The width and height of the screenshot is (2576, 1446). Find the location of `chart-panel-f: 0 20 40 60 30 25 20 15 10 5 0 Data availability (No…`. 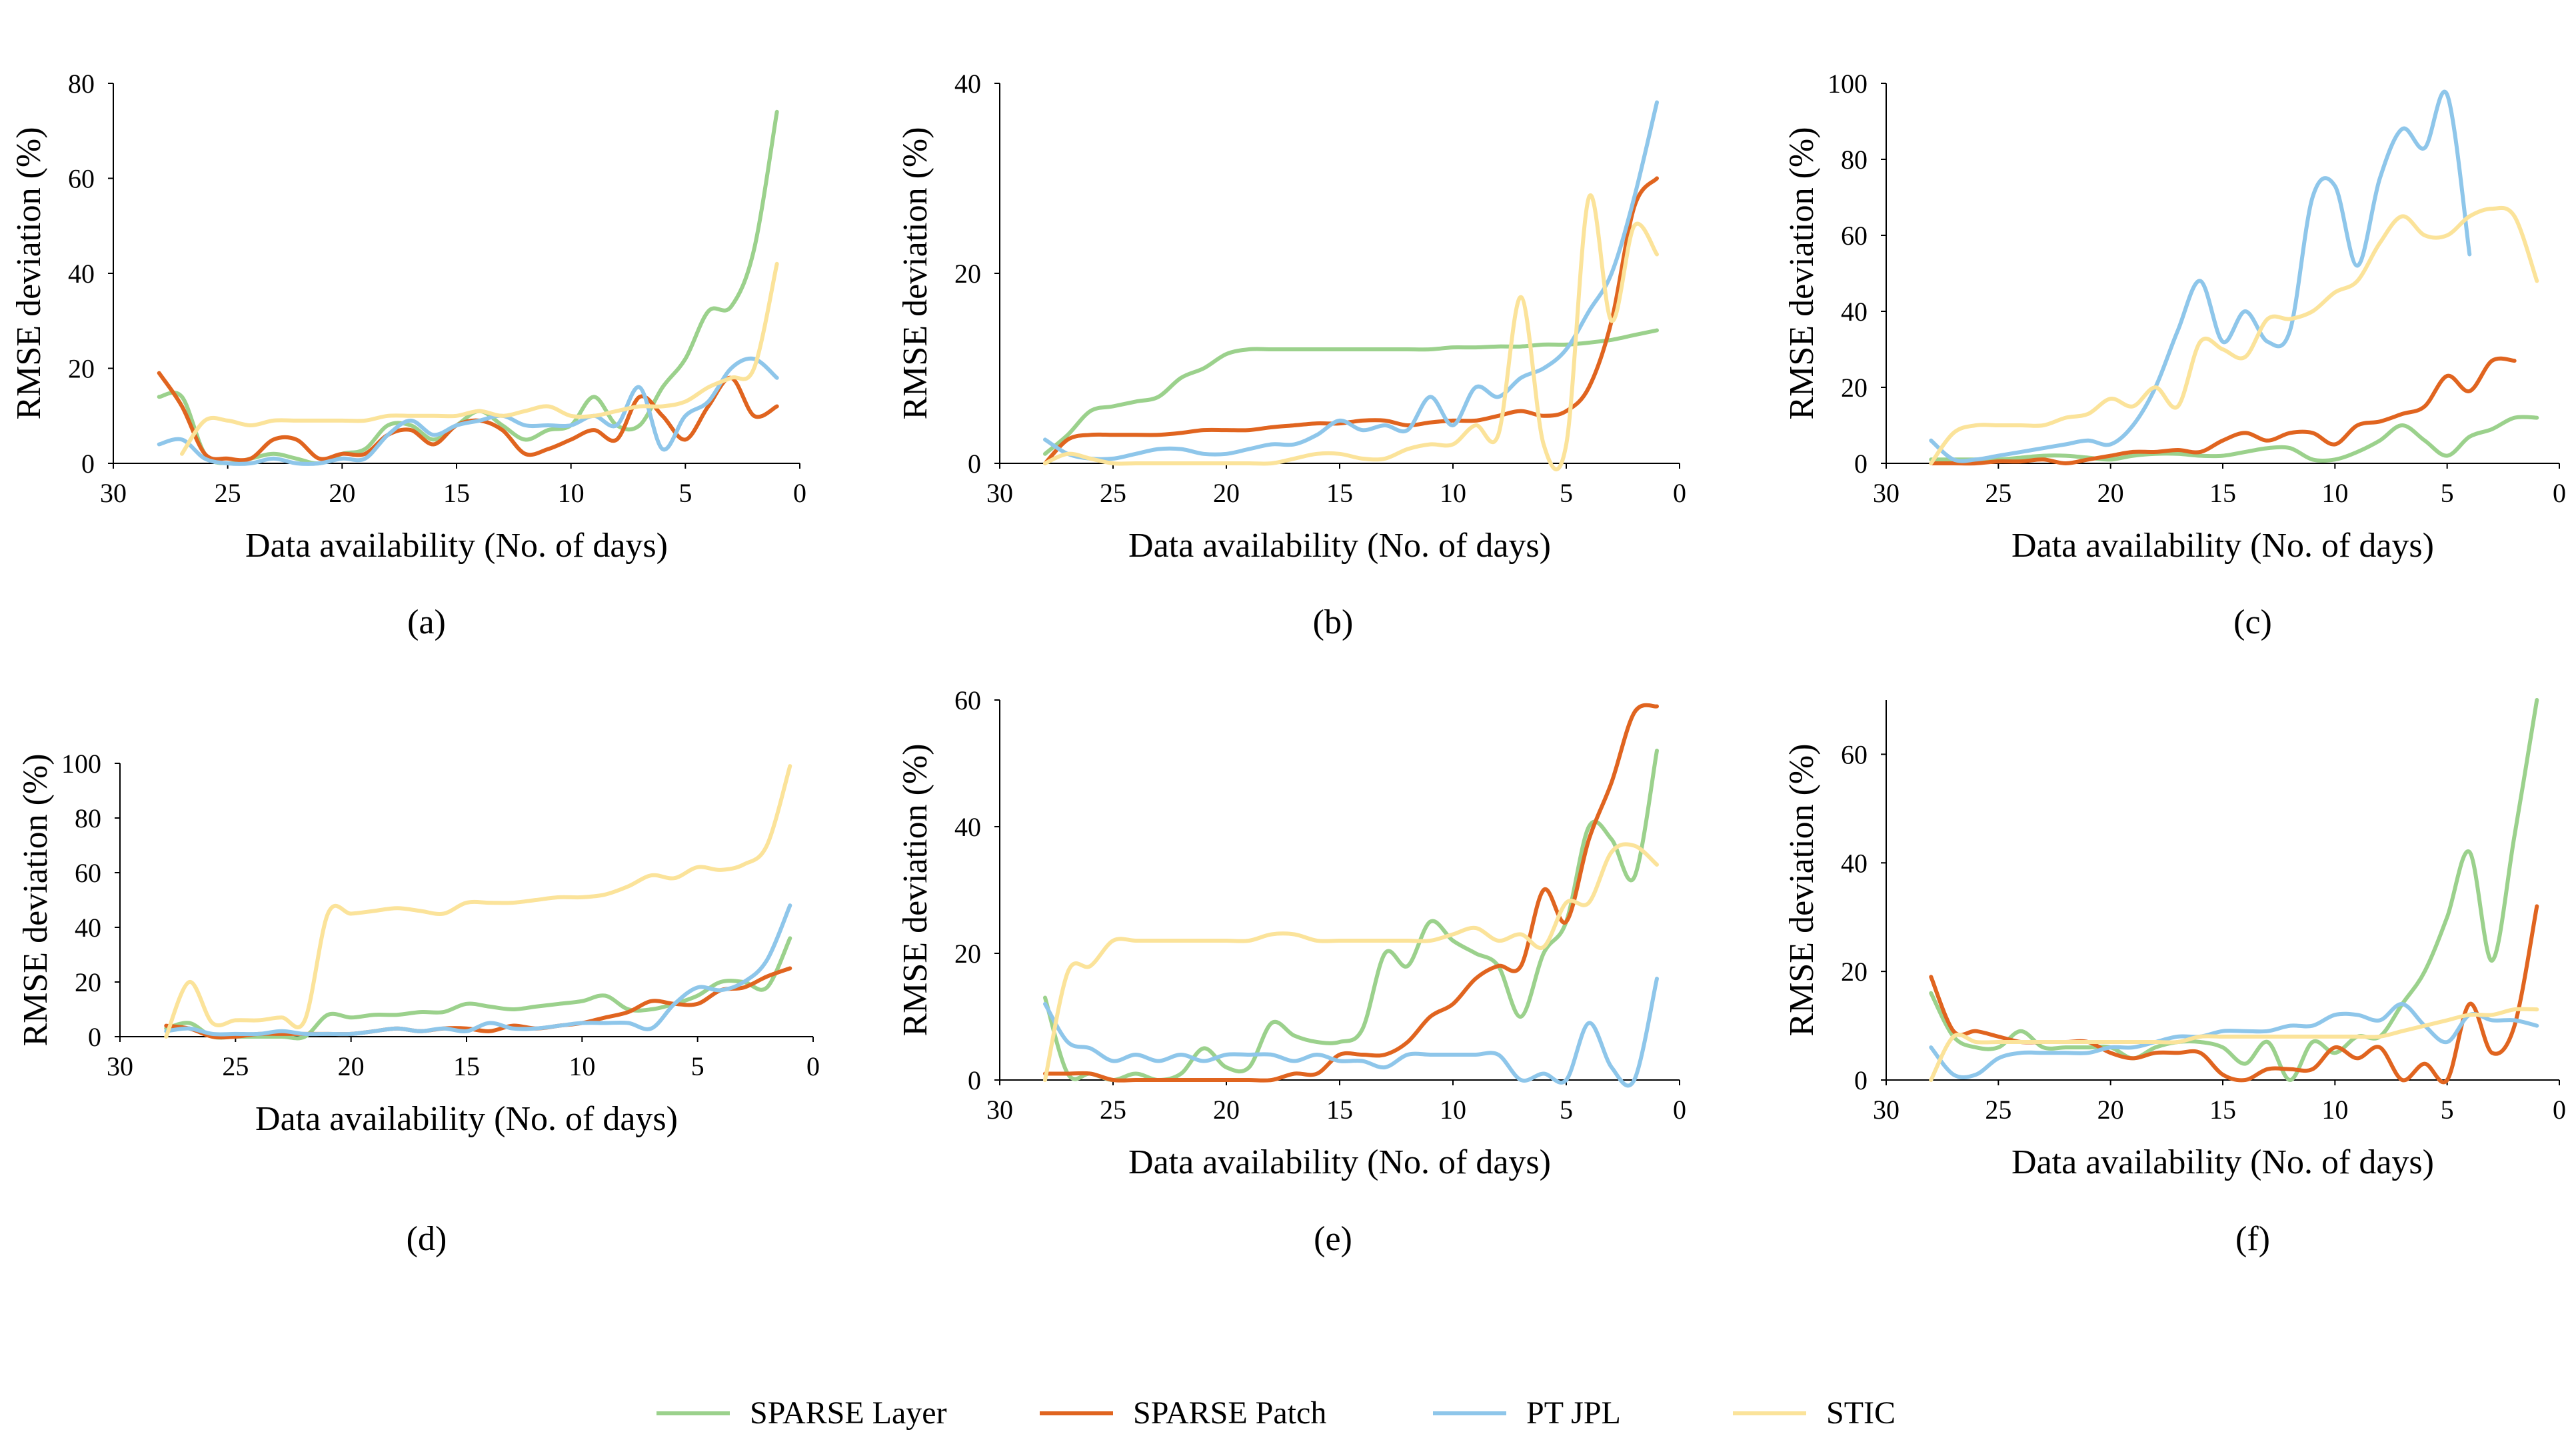

chart-panel-f: 0 20 40 60 30 25 20 15 10 5 0 Data availability (No… is located at coordinates (2175, 978).